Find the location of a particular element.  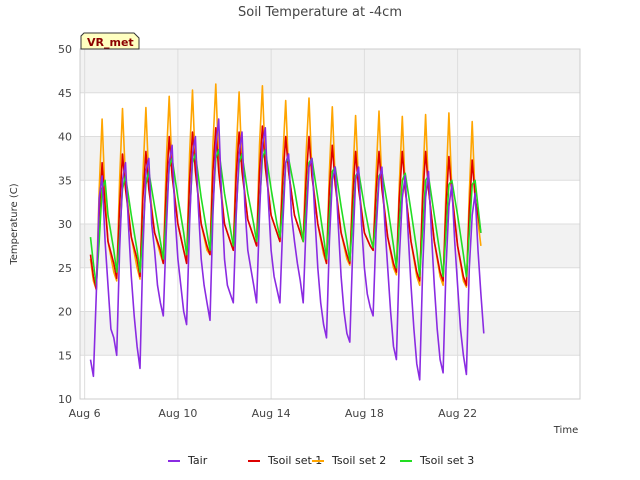

y-tick-label: 20 is located at coordinates (65, 312).